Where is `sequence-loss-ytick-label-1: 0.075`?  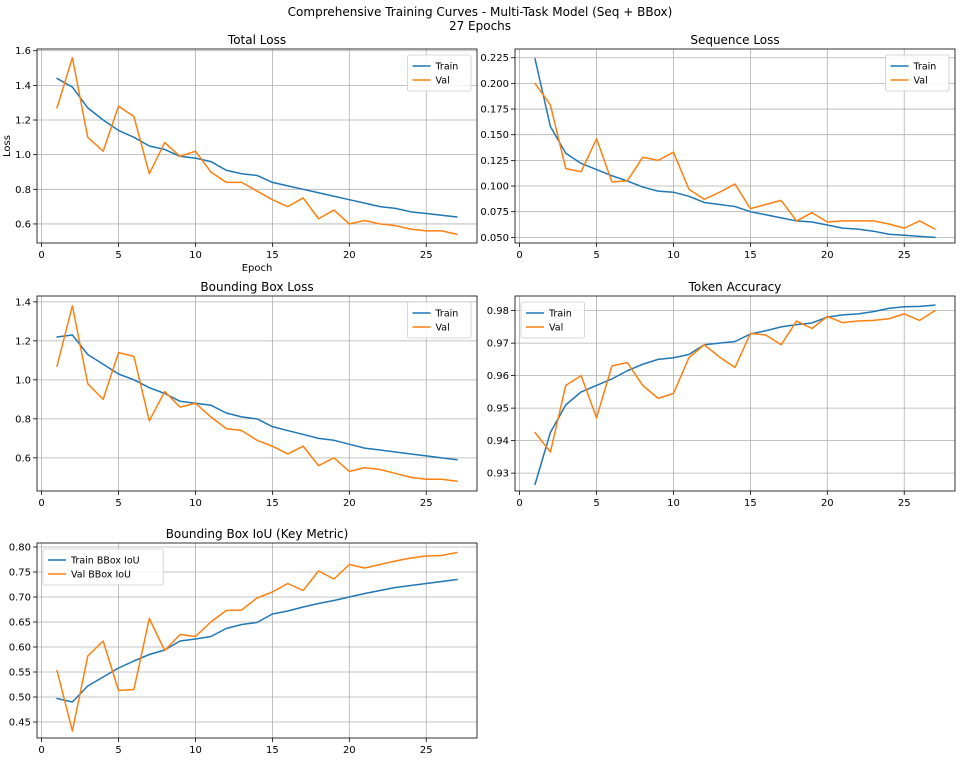 sequence-loss-ytick-label-1: 0.075 is located at coordinates (494, 212).